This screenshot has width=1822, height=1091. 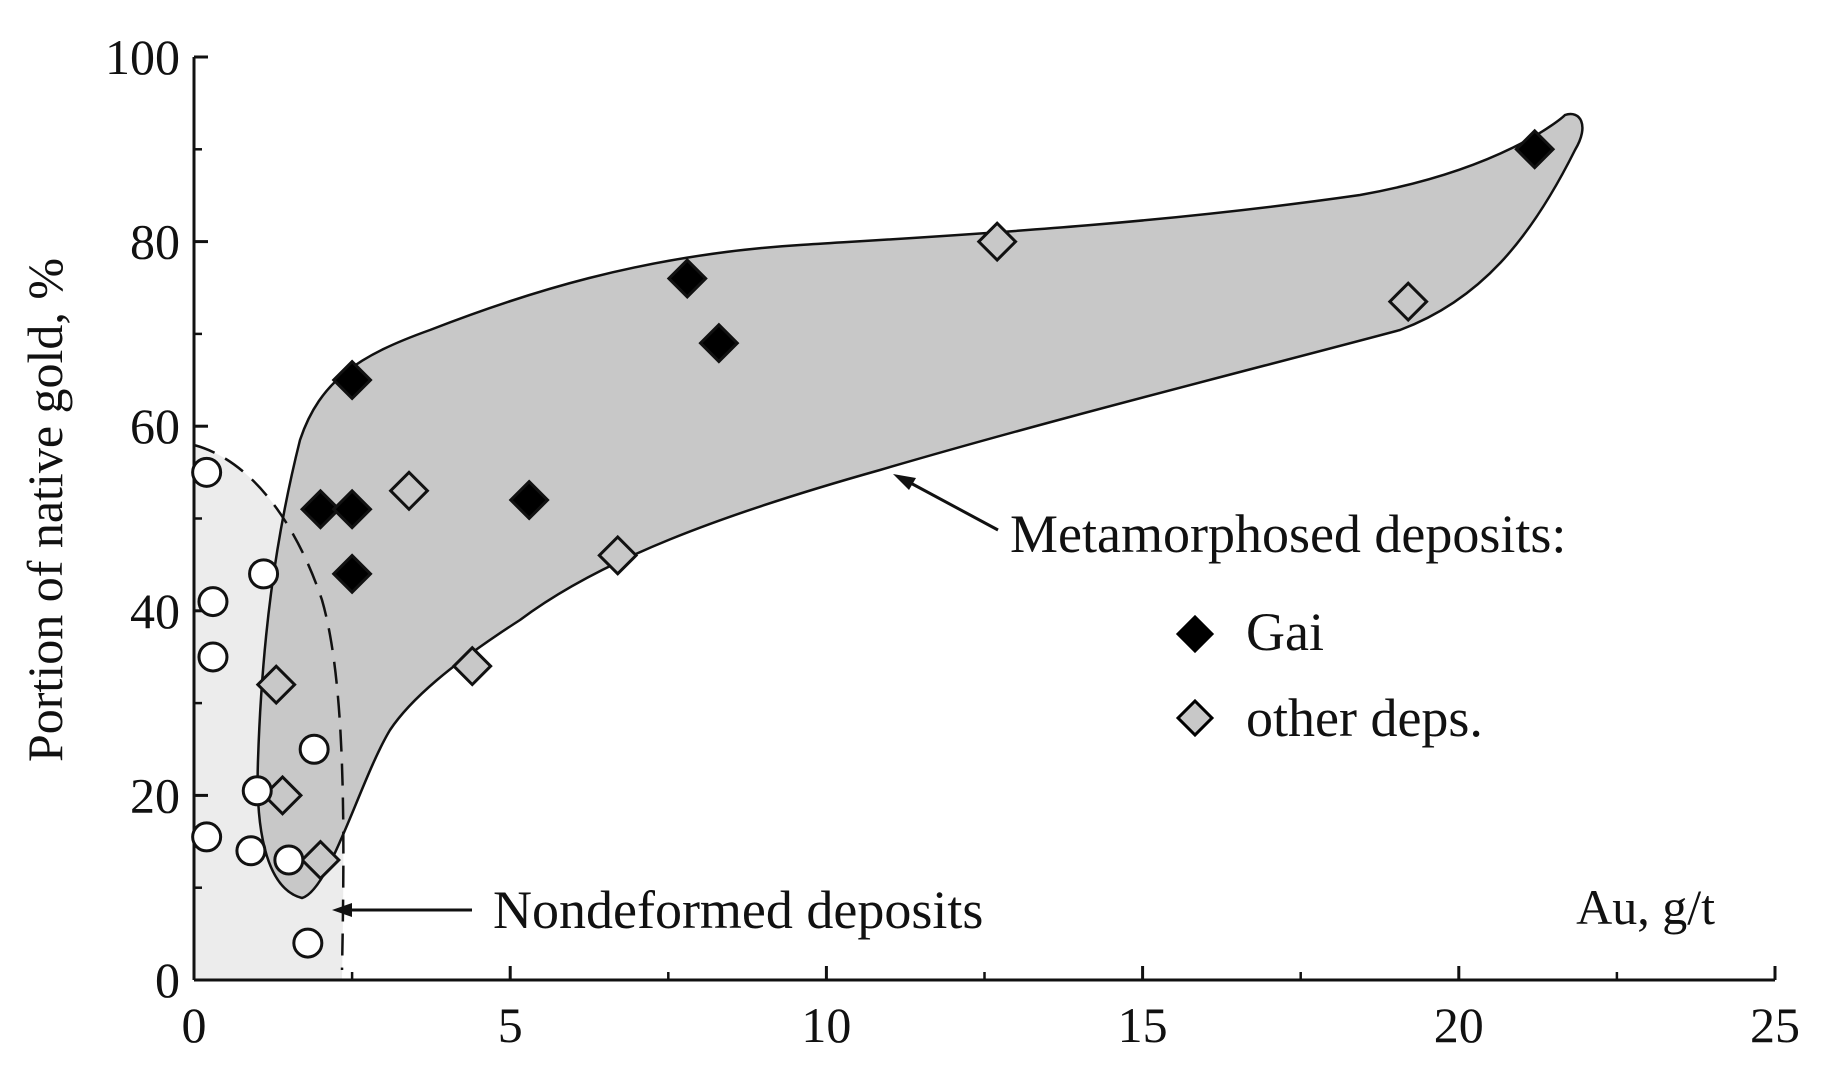 What do you see at coordinates (904, 482) in the screenshot?
I see `metamorphosed-arrowhead` at bounding box center [904, 482].